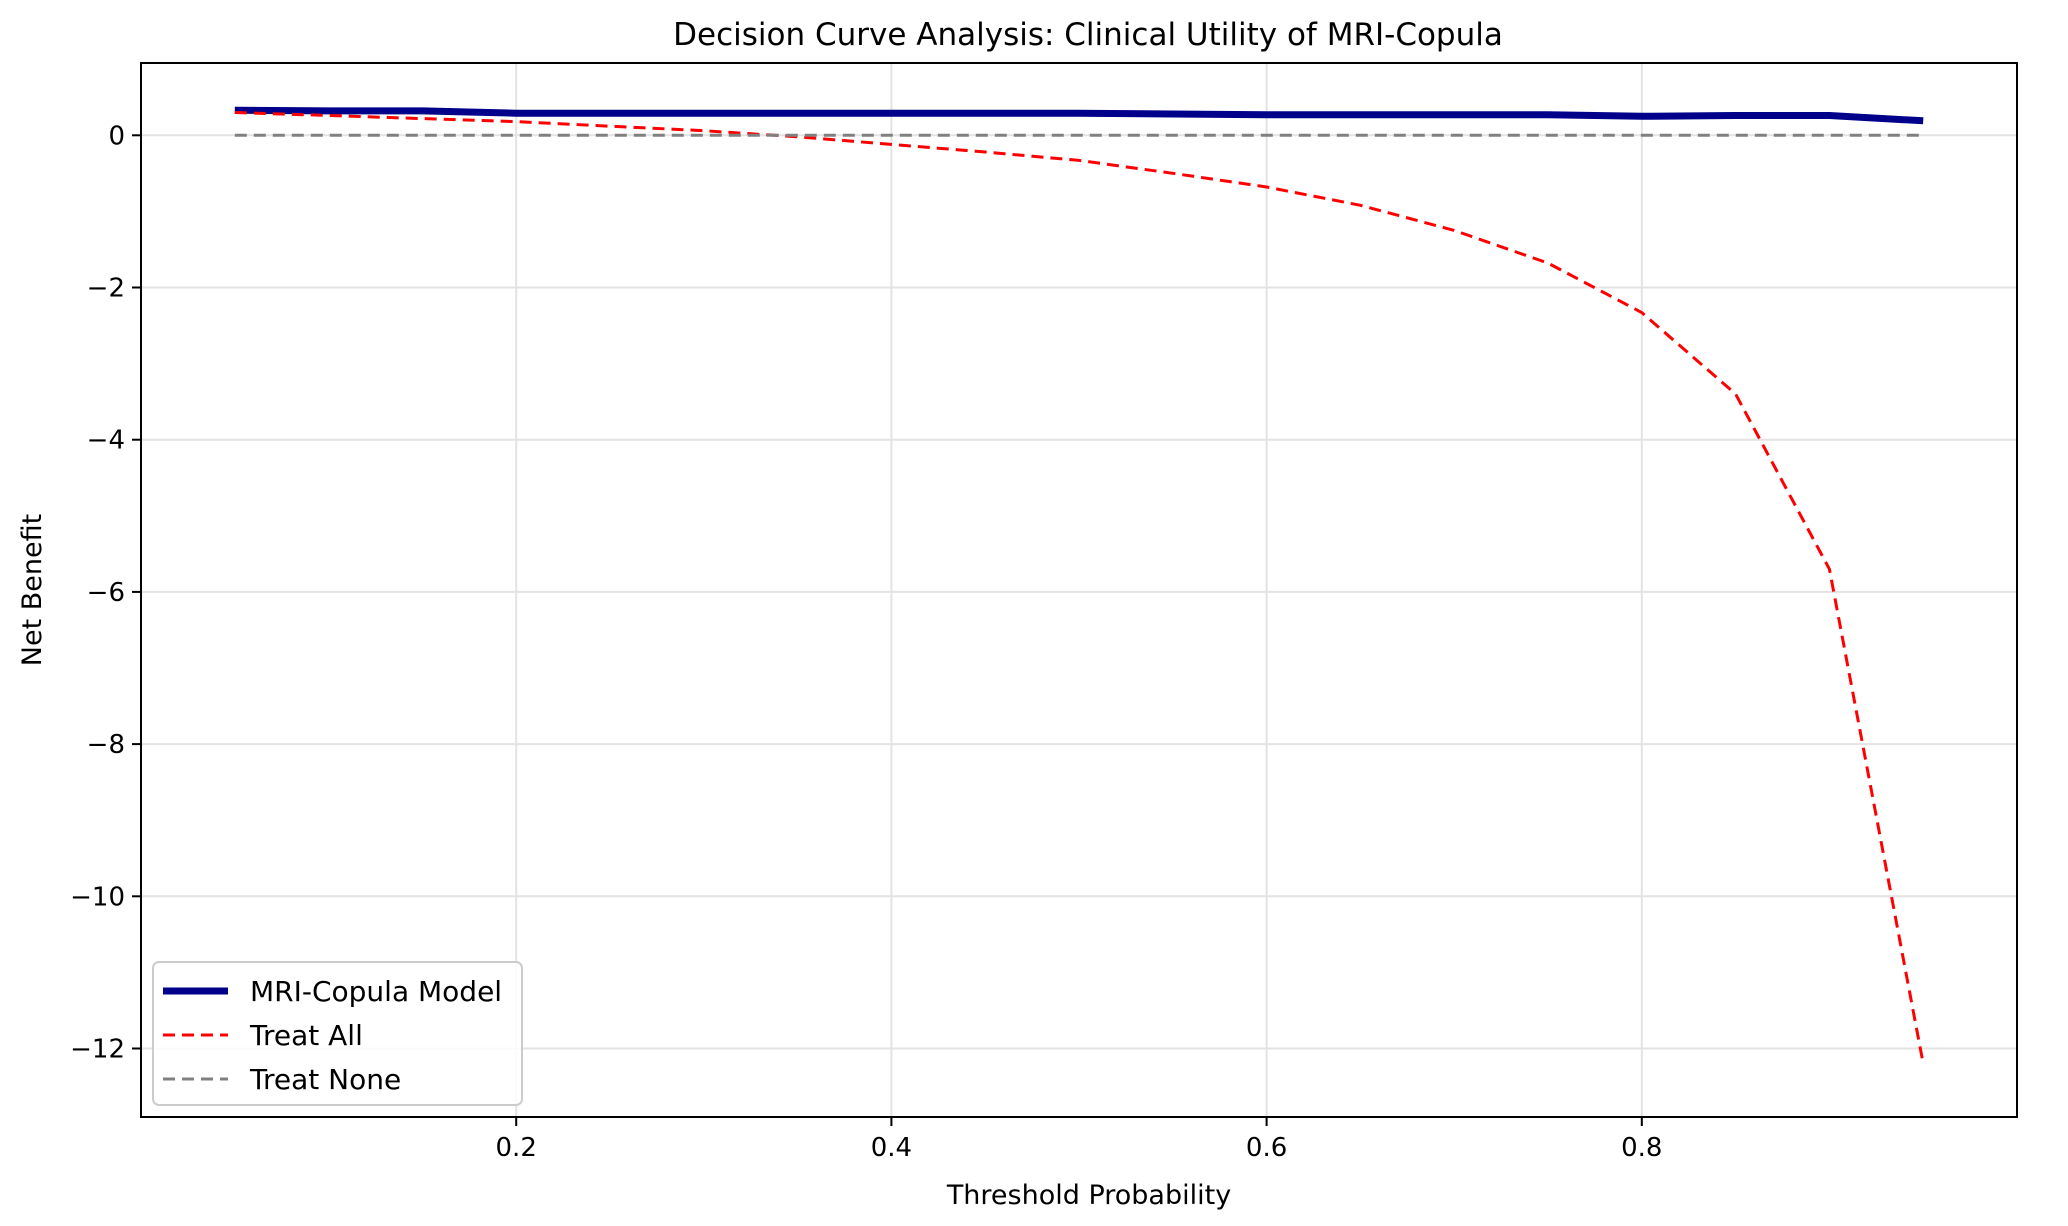 The height and width of the screenshot is (1226, 2068). I want to click on x-tick-label: 0.8, so click(1641, 1148).